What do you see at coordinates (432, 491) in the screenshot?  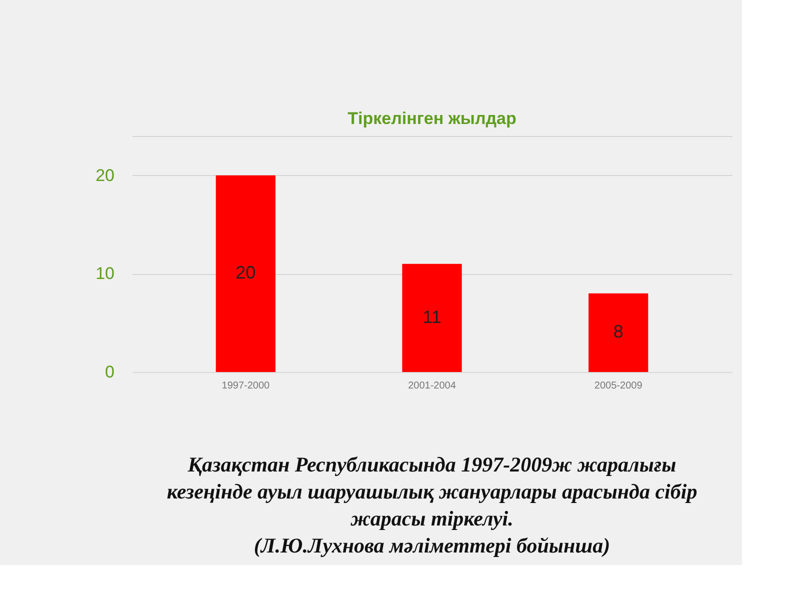 I see `text: Қазақстан Республикасында 1997-2009ж жаралығы кезеңінде ауыл шаруашылық жануарлары арасында сібір жарасы тіркелуі.` at bounding box center [432, 491].